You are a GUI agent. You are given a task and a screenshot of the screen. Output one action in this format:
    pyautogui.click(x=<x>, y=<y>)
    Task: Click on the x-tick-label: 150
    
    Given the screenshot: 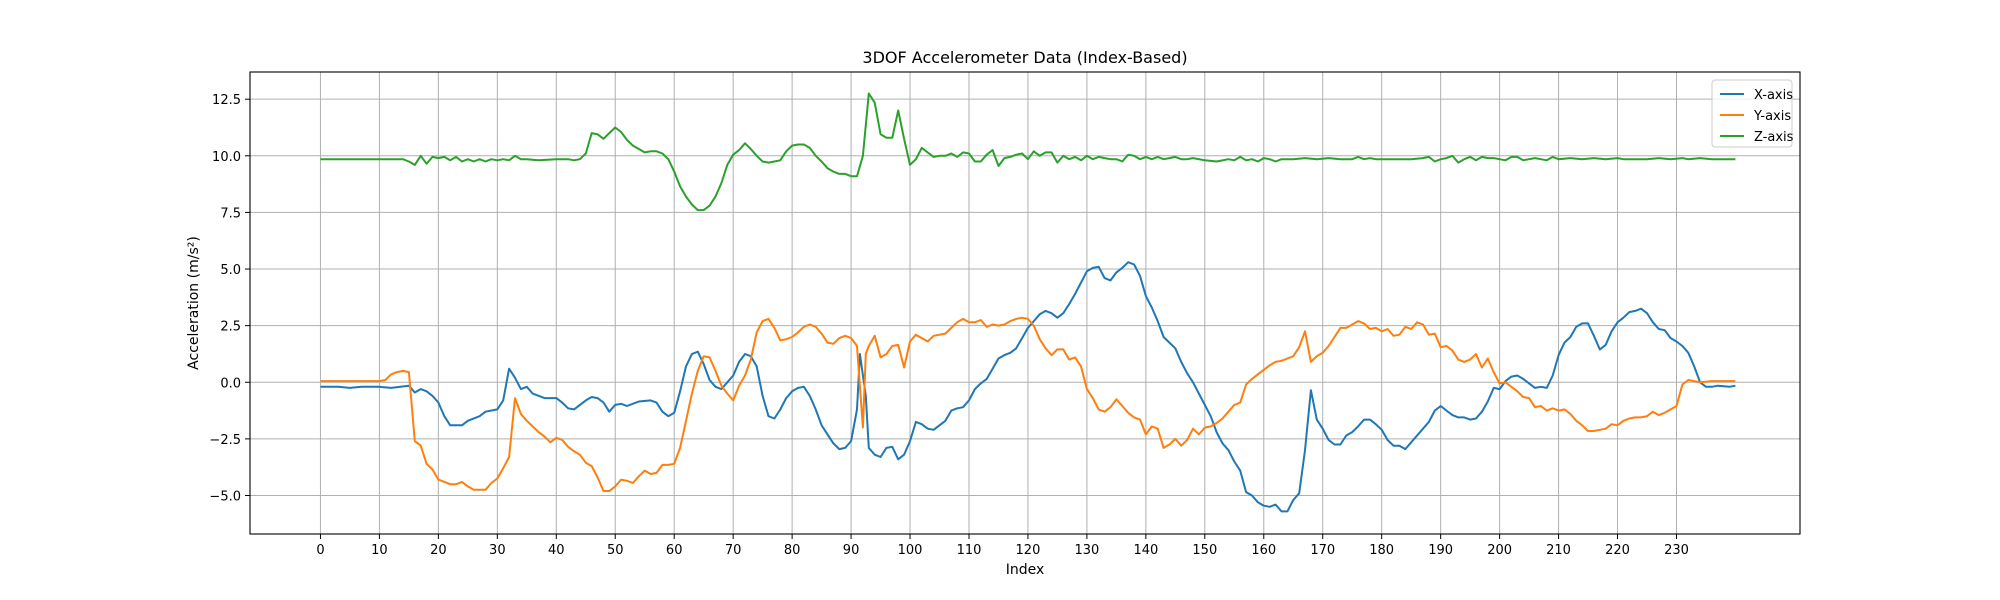 What is the action you would take?
    pyautogui.click(x=1204, y=550)
    